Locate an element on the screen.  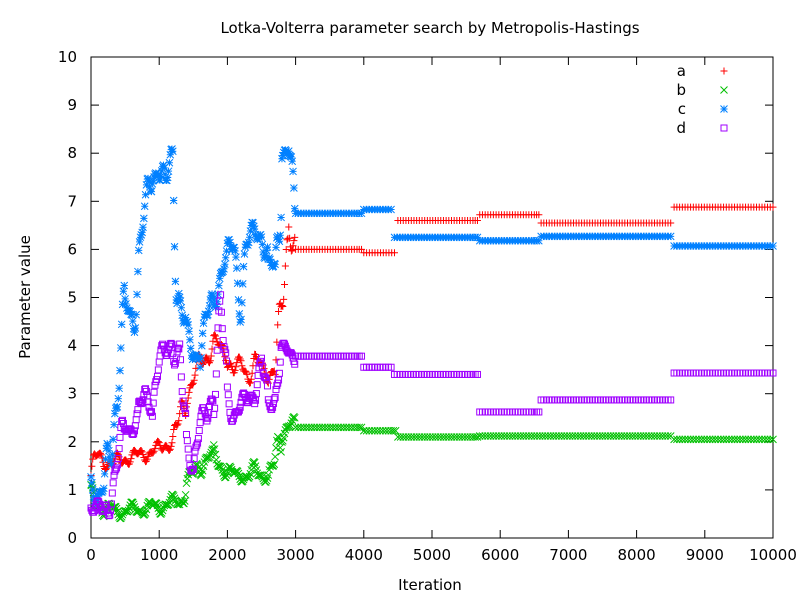
y-tick-label: 9 is located at coordinates (72, 105).